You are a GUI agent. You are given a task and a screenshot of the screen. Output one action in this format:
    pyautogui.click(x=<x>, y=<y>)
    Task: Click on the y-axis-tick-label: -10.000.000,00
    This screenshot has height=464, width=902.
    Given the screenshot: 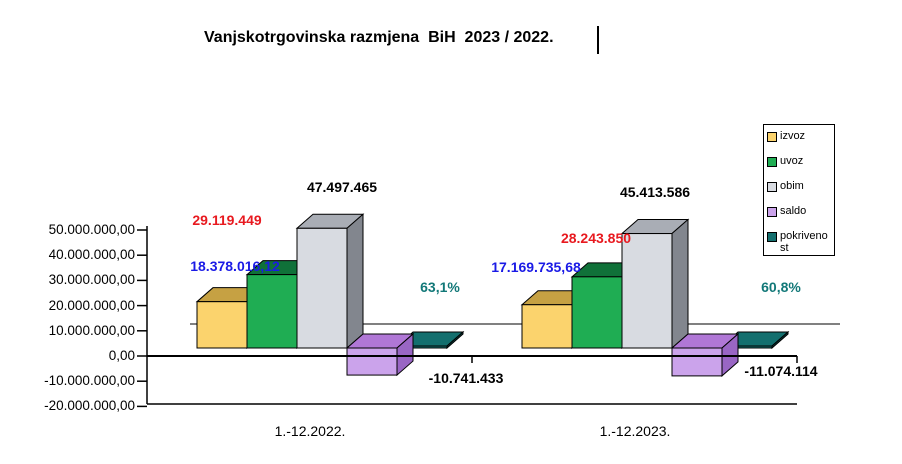 What is the action you would take?
    pyautogui.click(x=89, y=380)
    